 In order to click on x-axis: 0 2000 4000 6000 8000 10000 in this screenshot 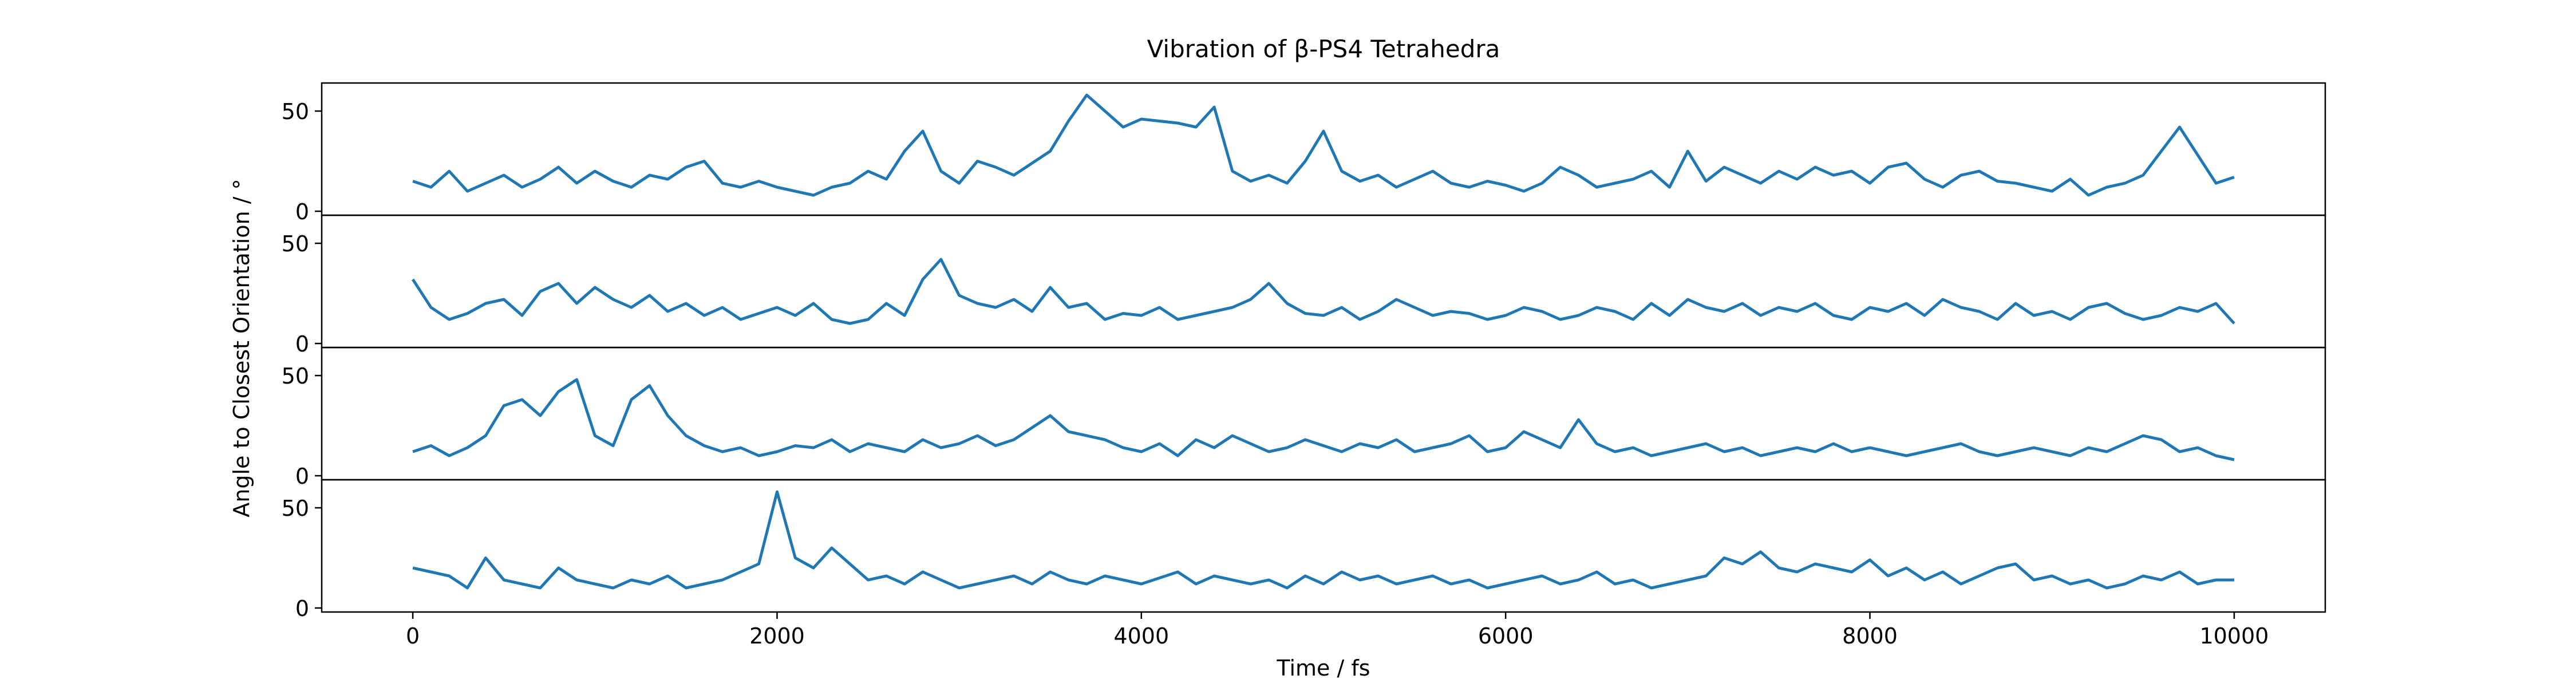, I will do `click(1337, 630)`.